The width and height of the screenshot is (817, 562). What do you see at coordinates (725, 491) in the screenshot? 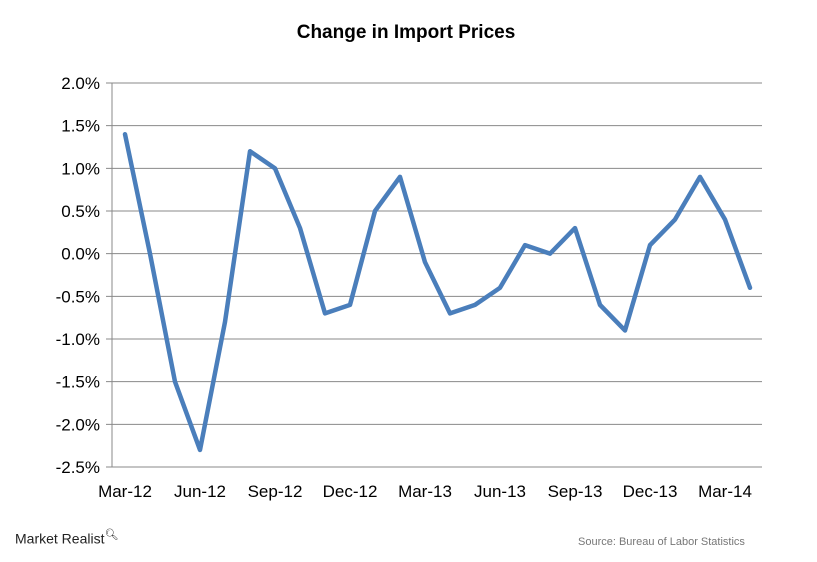
I see `x-tick-label: Mar-14` at bounding box center [725, 491].